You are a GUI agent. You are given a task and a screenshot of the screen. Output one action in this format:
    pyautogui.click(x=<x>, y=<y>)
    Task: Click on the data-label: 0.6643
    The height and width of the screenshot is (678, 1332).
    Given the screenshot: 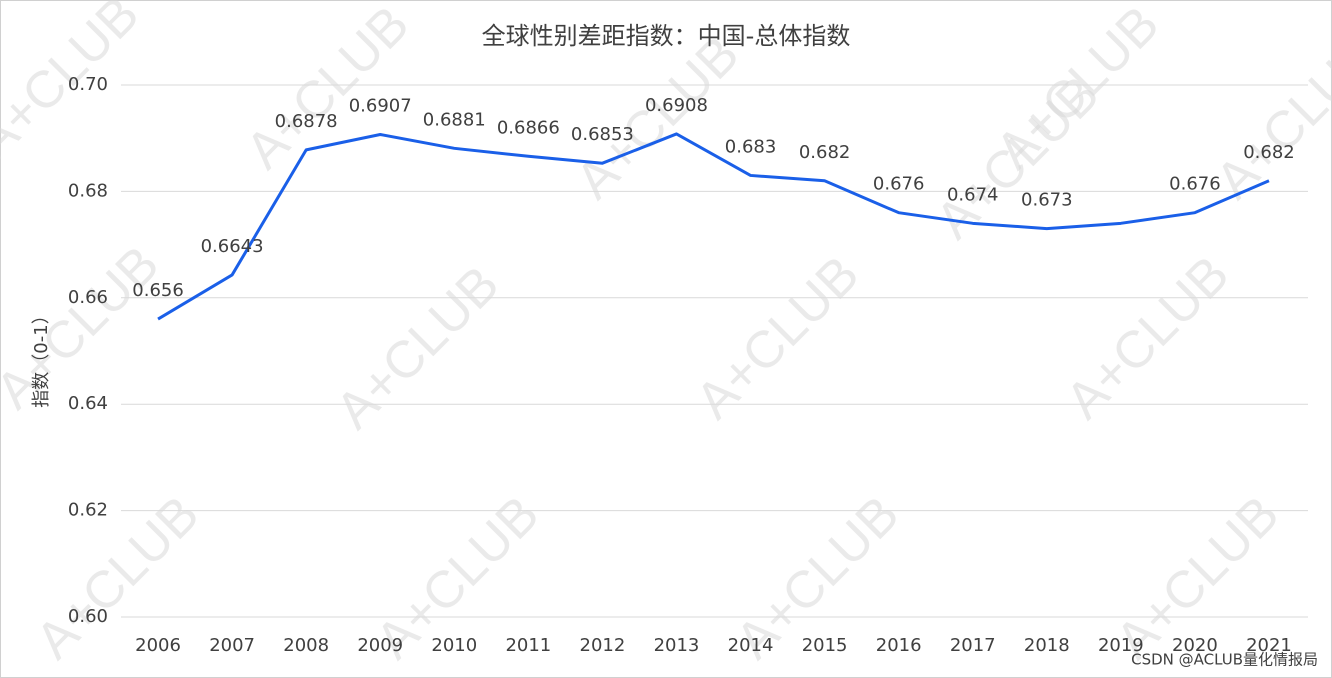 What is the action you would take?
    pyautogui.click(x=232, y=246)
    